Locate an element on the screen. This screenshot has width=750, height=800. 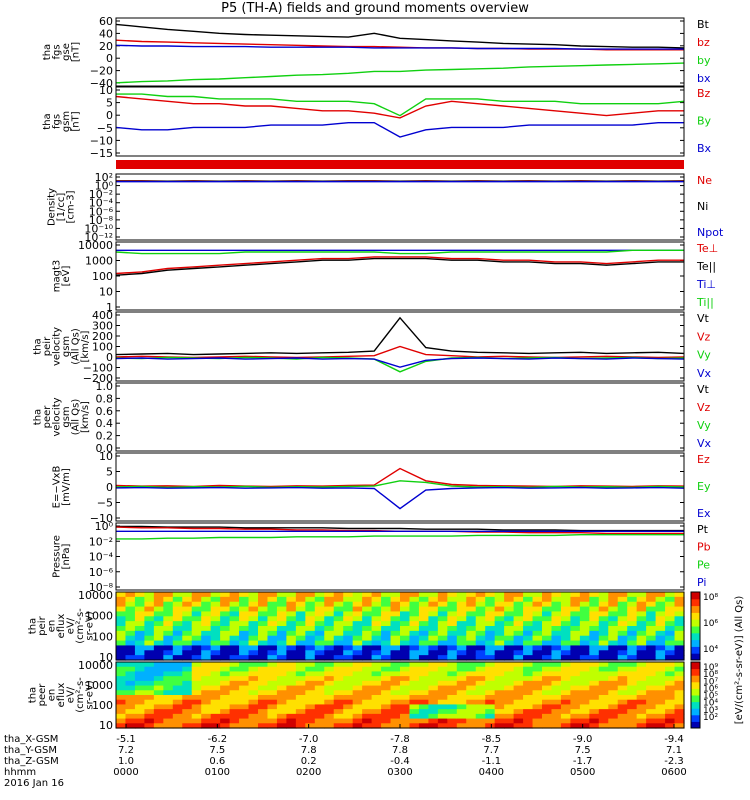
series-line-Vt is located at coordinates (400, 336).